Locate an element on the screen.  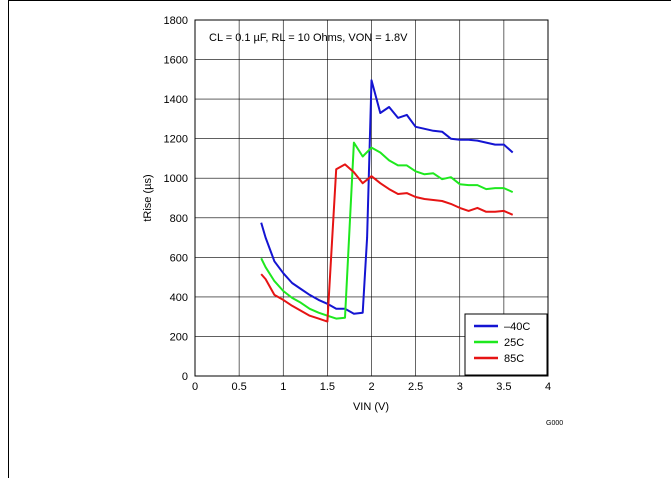
x-tick-label: 3 is located at coordinates (460, 387).